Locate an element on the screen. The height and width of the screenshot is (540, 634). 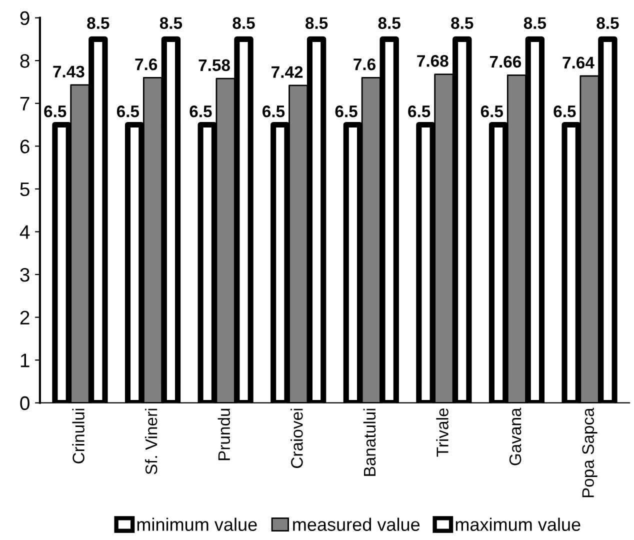
y-tick-label: 4 is located at coordinates (25, 232).